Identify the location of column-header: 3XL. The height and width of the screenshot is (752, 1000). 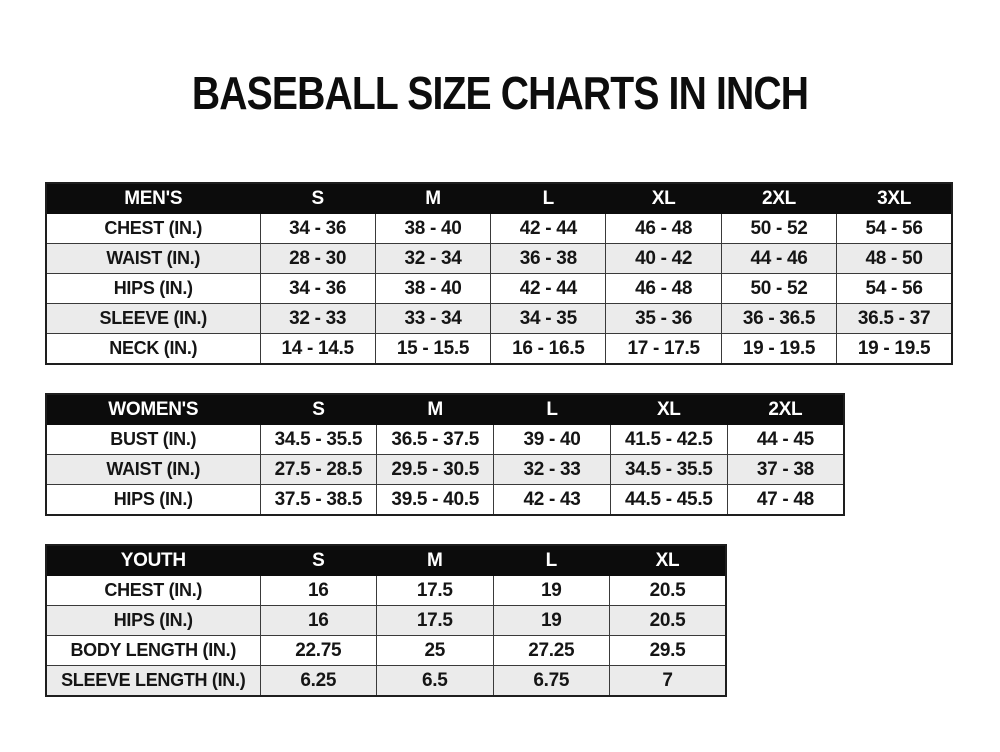
(894, 198).